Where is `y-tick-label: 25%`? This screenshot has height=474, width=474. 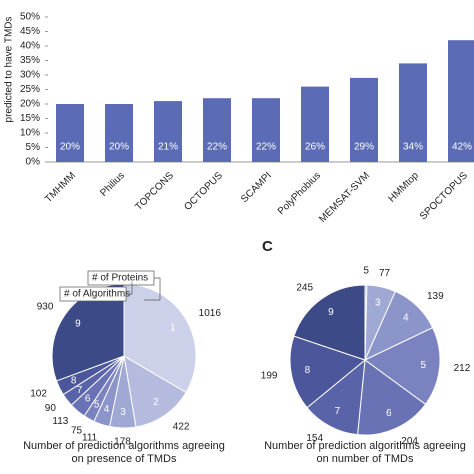 y-tick-label: 25% is located at coordinates (30, 89).